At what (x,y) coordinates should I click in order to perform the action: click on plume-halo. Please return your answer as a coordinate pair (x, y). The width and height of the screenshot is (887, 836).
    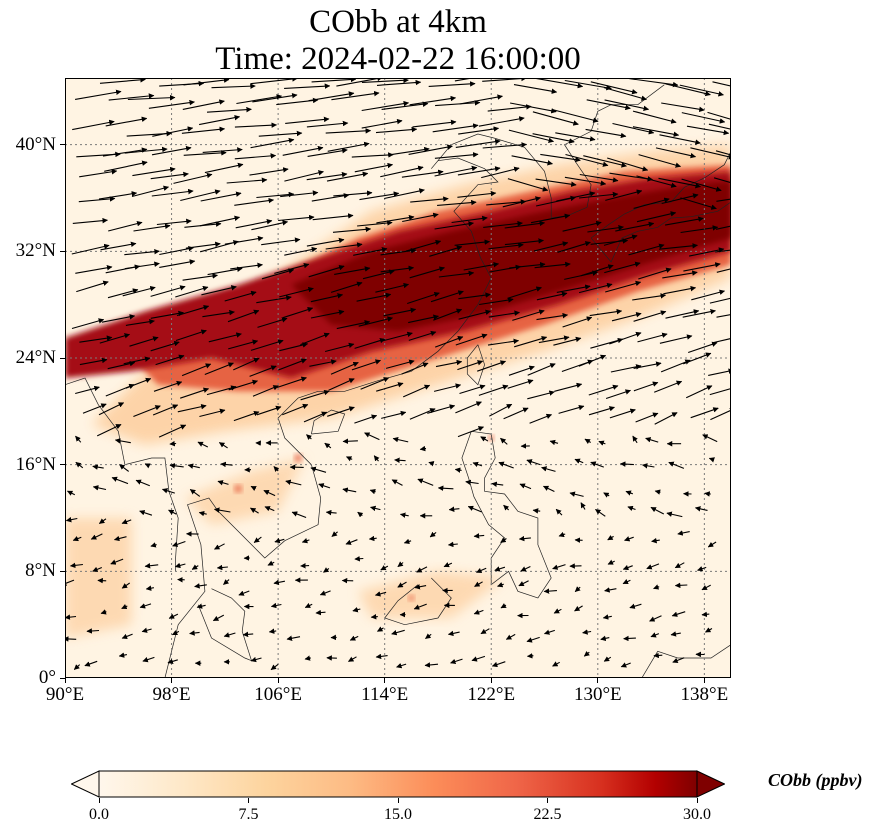
    Looking at the image, I should click on (431, 594).